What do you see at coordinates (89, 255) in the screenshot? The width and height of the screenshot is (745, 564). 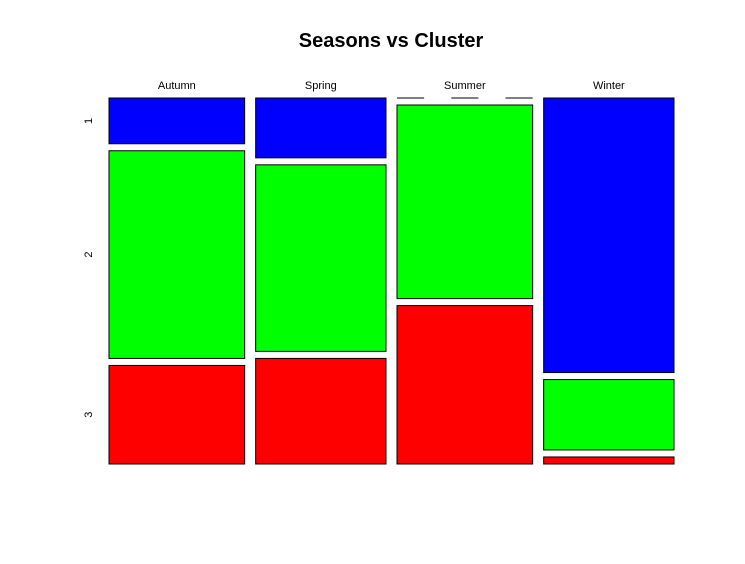 I see `row-label-2: 2` at bounding box center [89, 255].